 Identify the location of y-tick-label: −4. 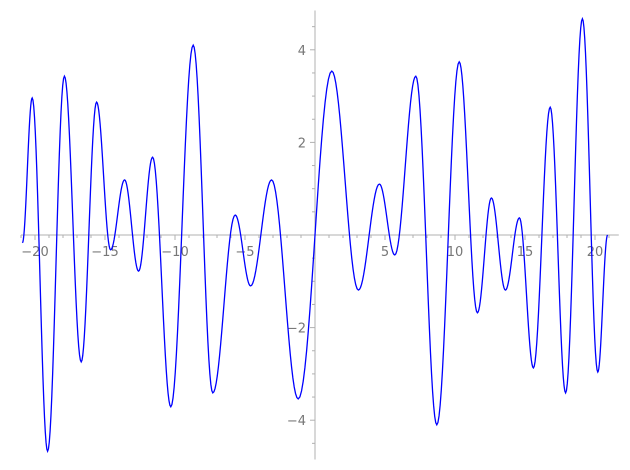
(296, 421).